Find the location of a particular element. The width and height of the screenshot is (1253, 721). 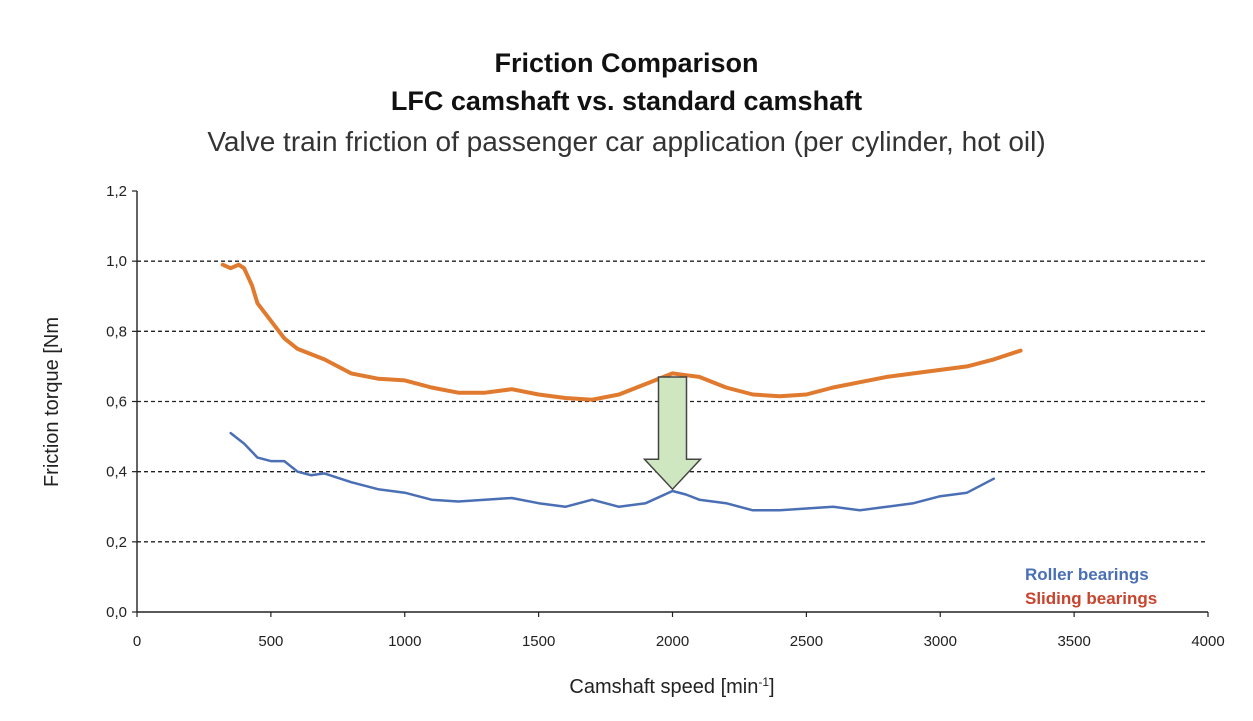

x-tick-label: 4000 is located at coordinates (1207, 641).